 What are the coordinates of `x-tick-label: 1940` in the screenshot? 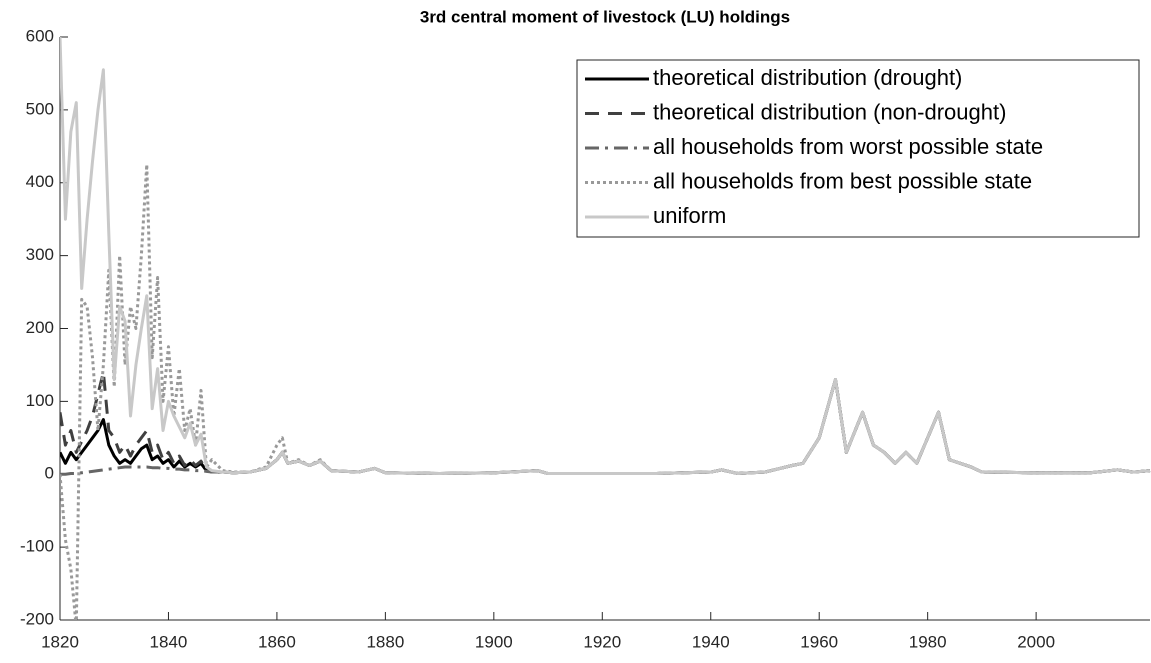 It's located at (711, 641).